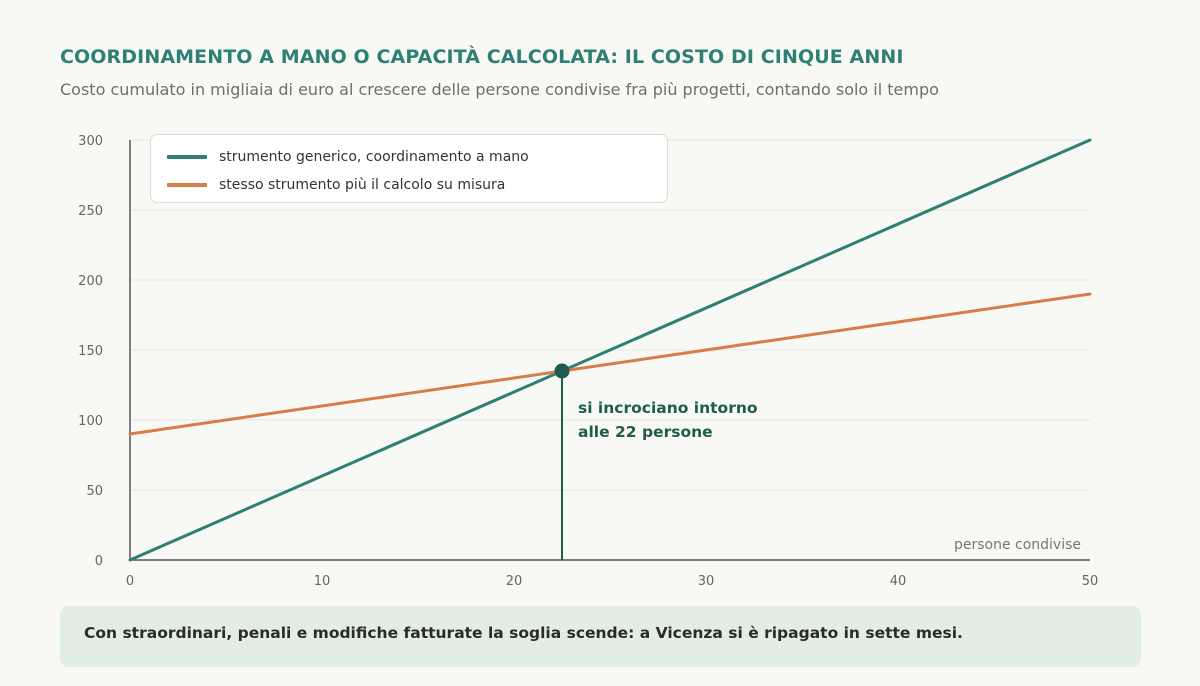  Describe the element at coordinates (90, 351) in the screenshot. I see `y-tick-label-150: 150` at that location.